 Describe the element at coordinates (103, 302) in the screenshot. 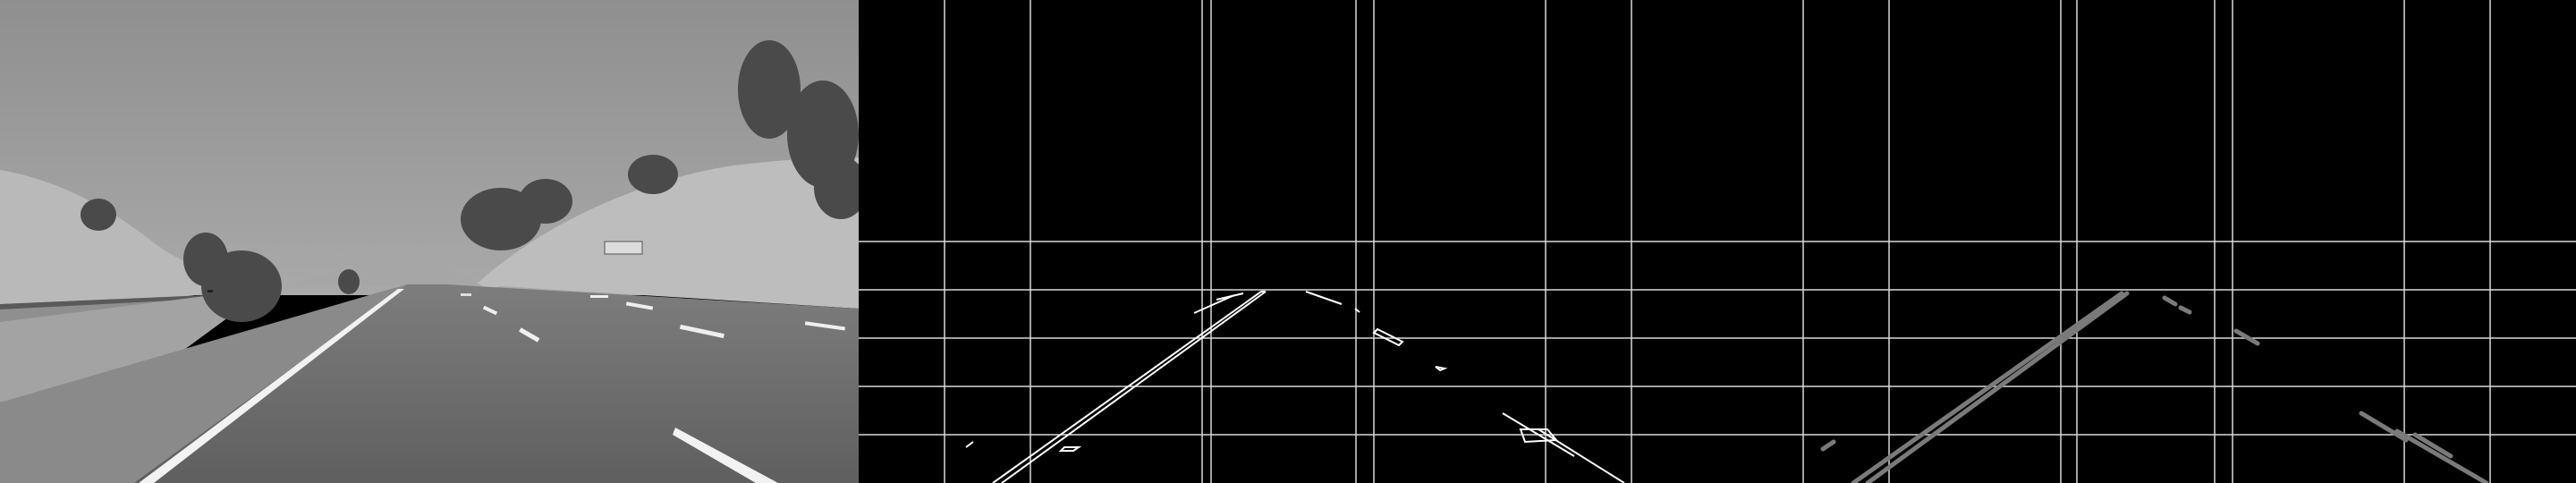

I see `guard-rail` at that location.